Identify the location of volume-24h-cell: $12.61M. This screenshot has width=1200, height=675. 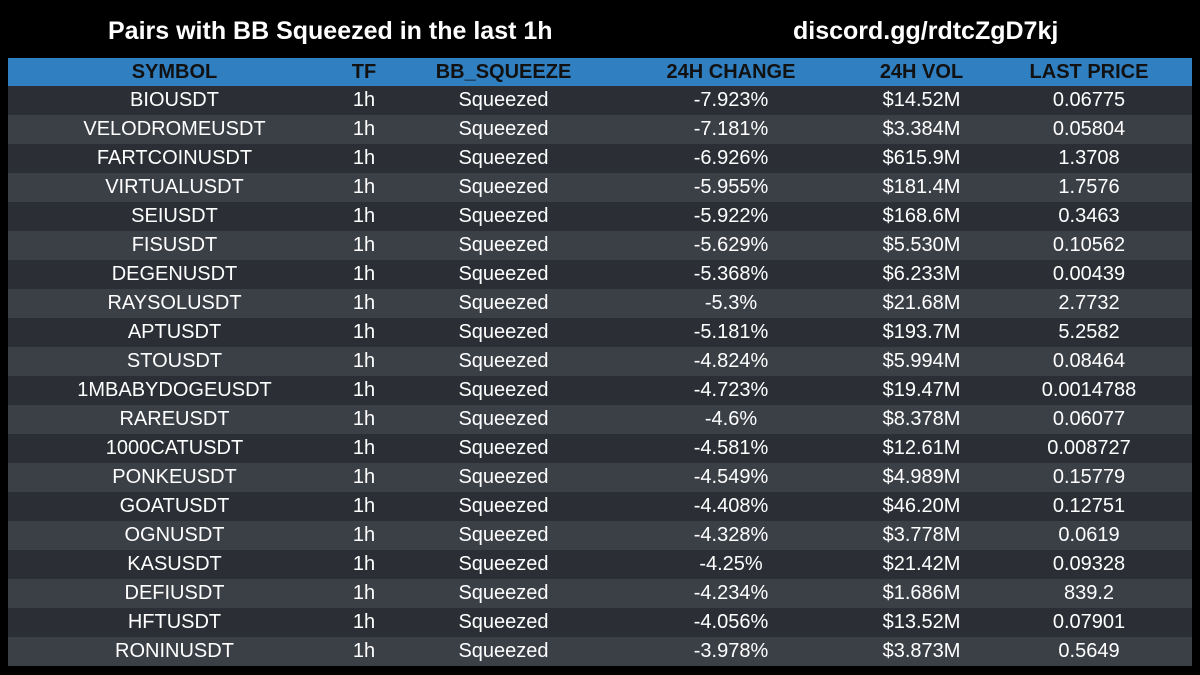
(921, 448).